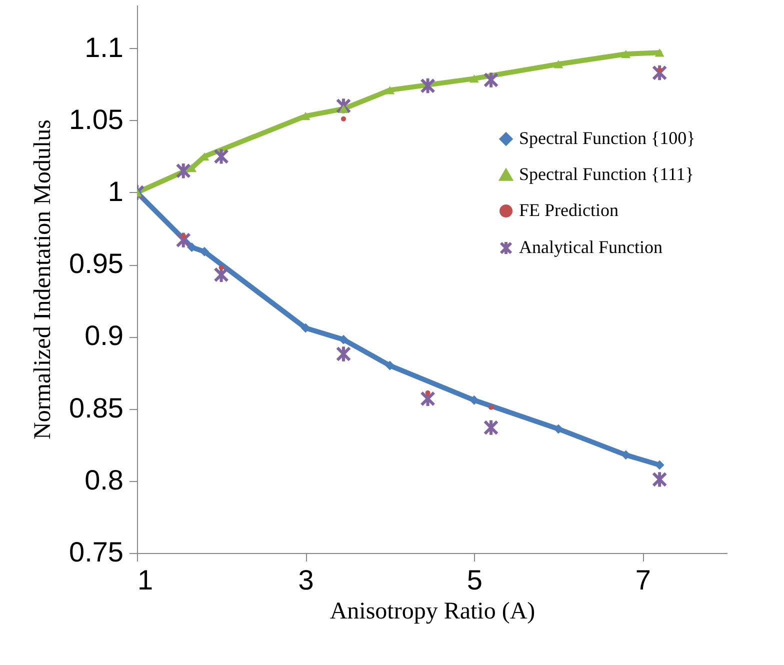  What do you see at coordinates (96, 264) in the screenshot?
I see `y-tick-label: 0.95` at bounding box center [96, 264].